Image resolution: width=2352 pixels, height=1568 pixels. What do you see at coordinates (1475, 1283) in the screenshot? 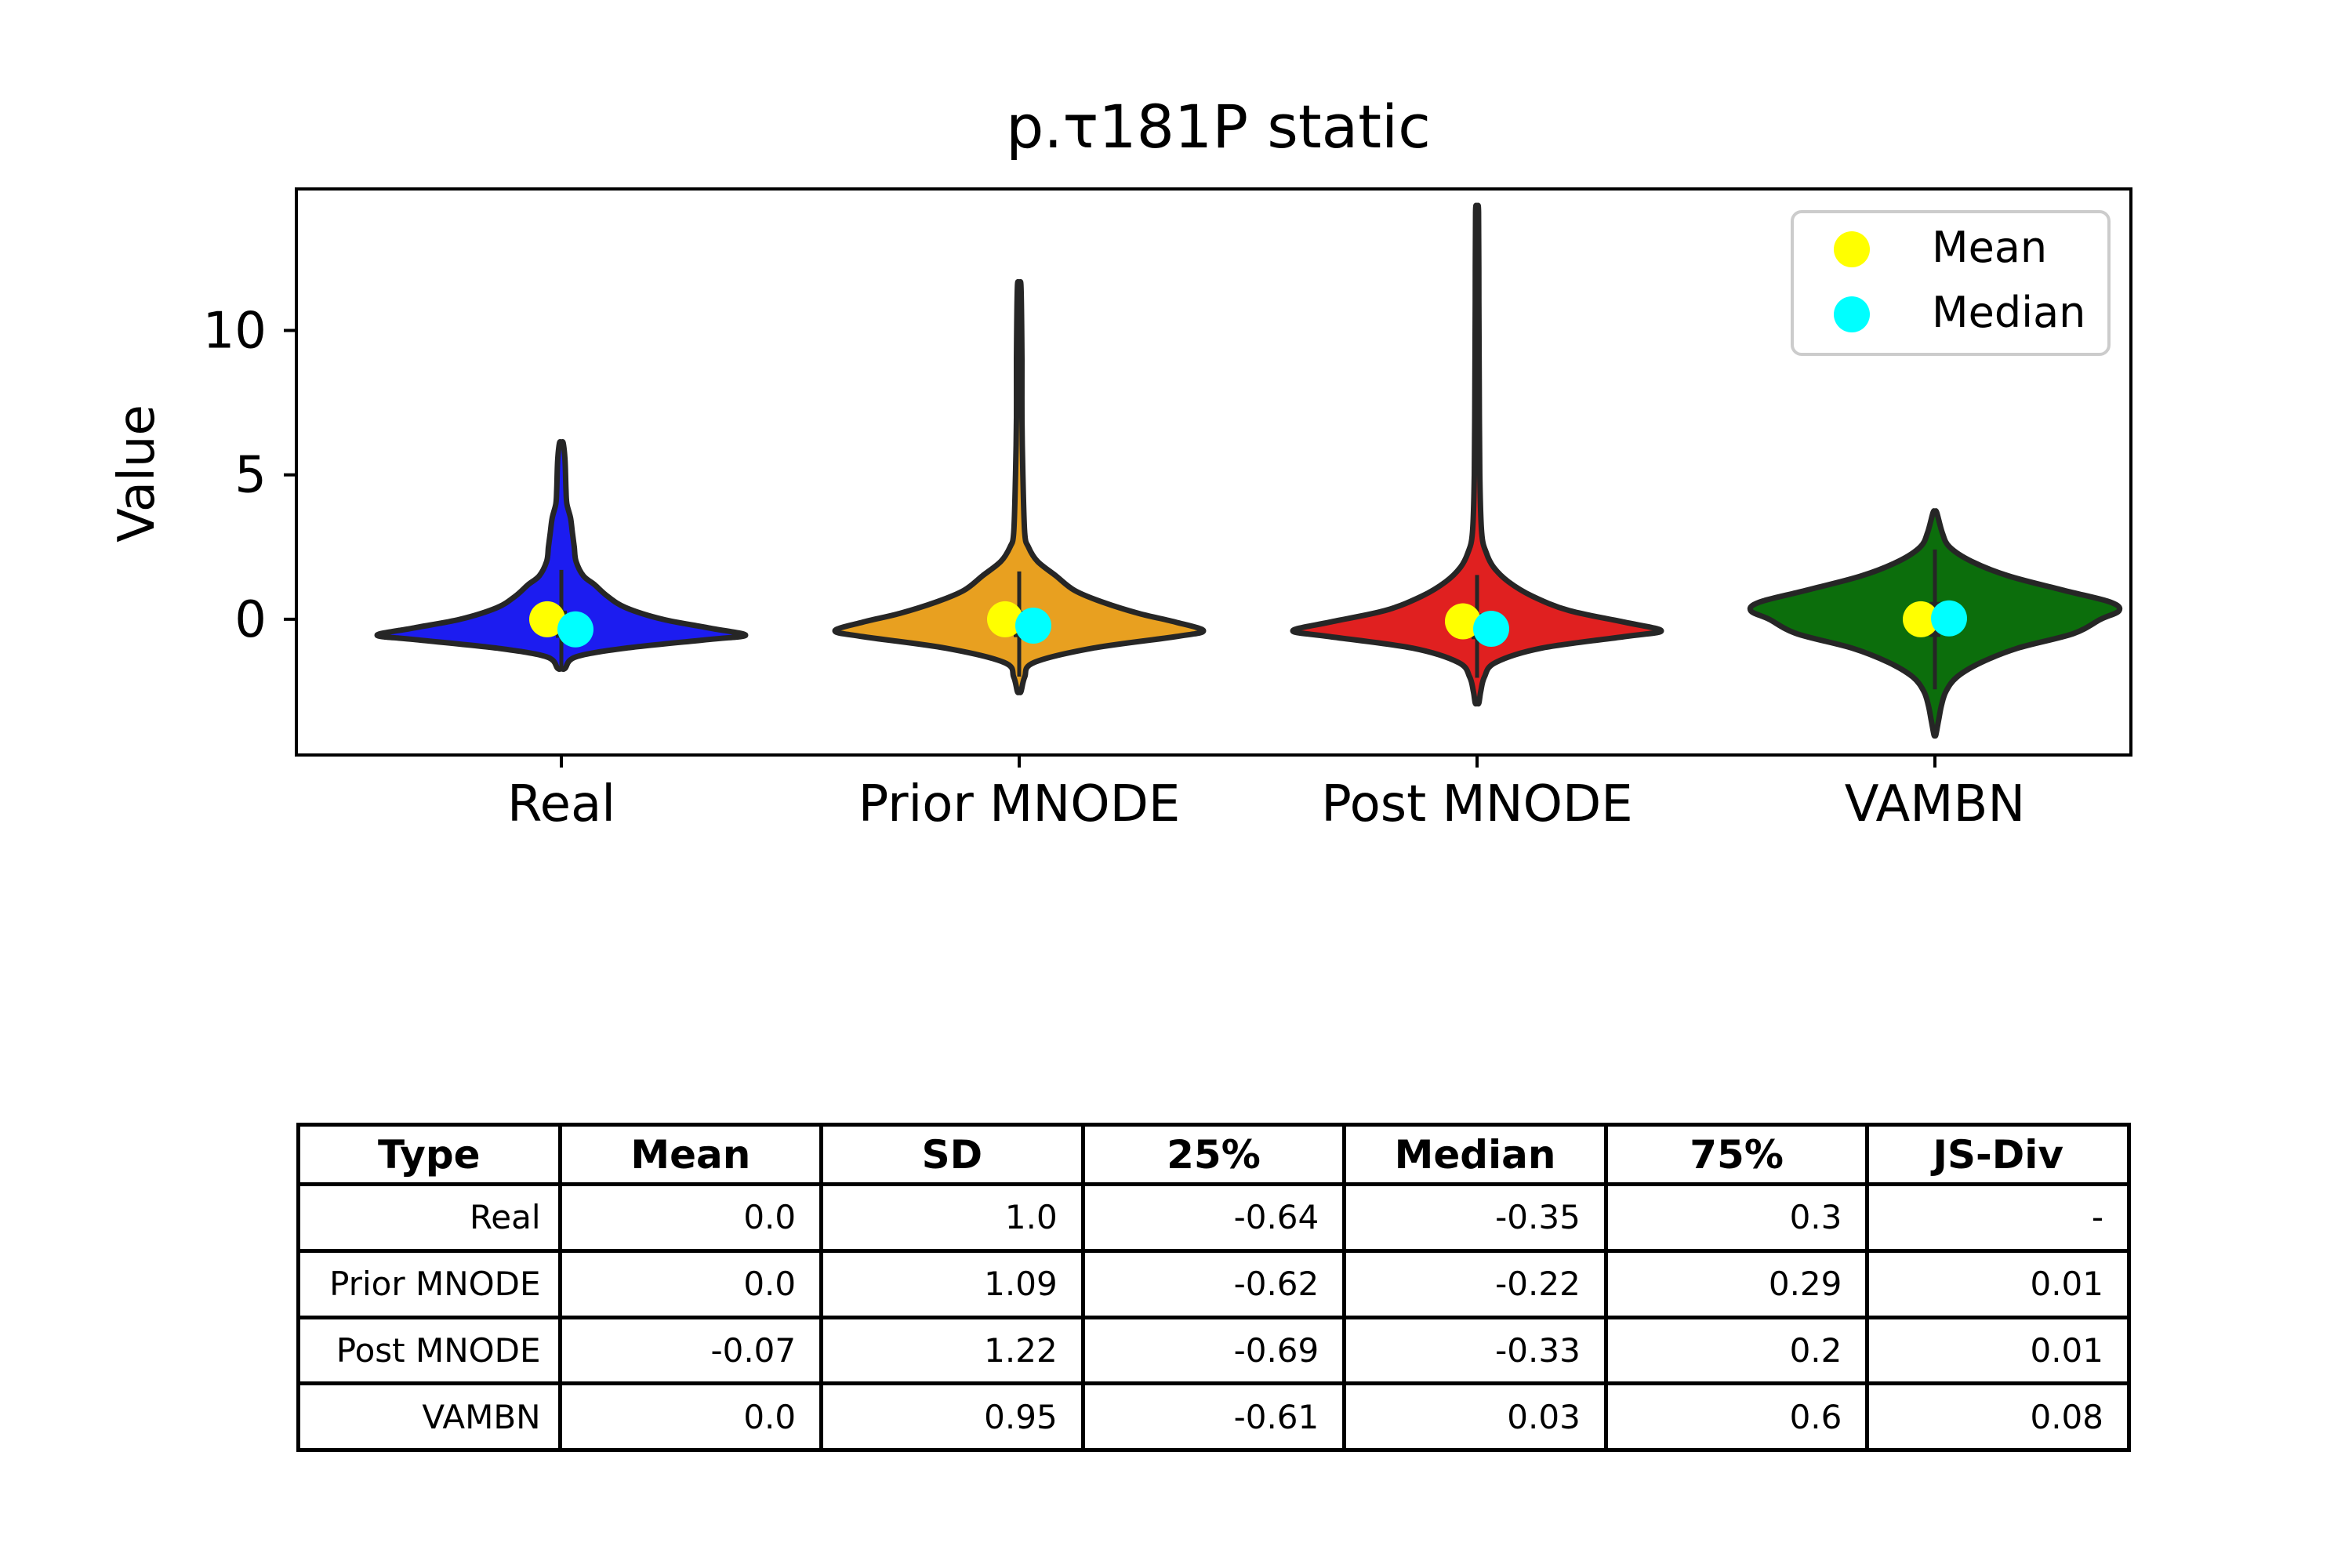
I see `cell-median: -0.22` at bounding box center [1475, 1283].